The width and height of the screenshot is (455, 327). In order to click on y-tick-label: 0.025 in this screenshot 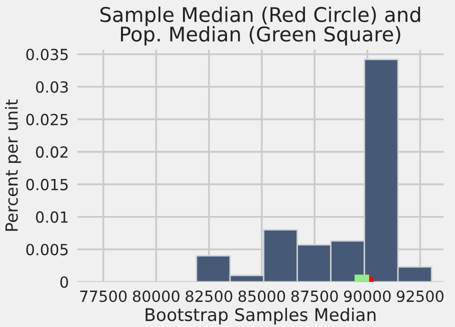, I will do `click(47, 120)`.